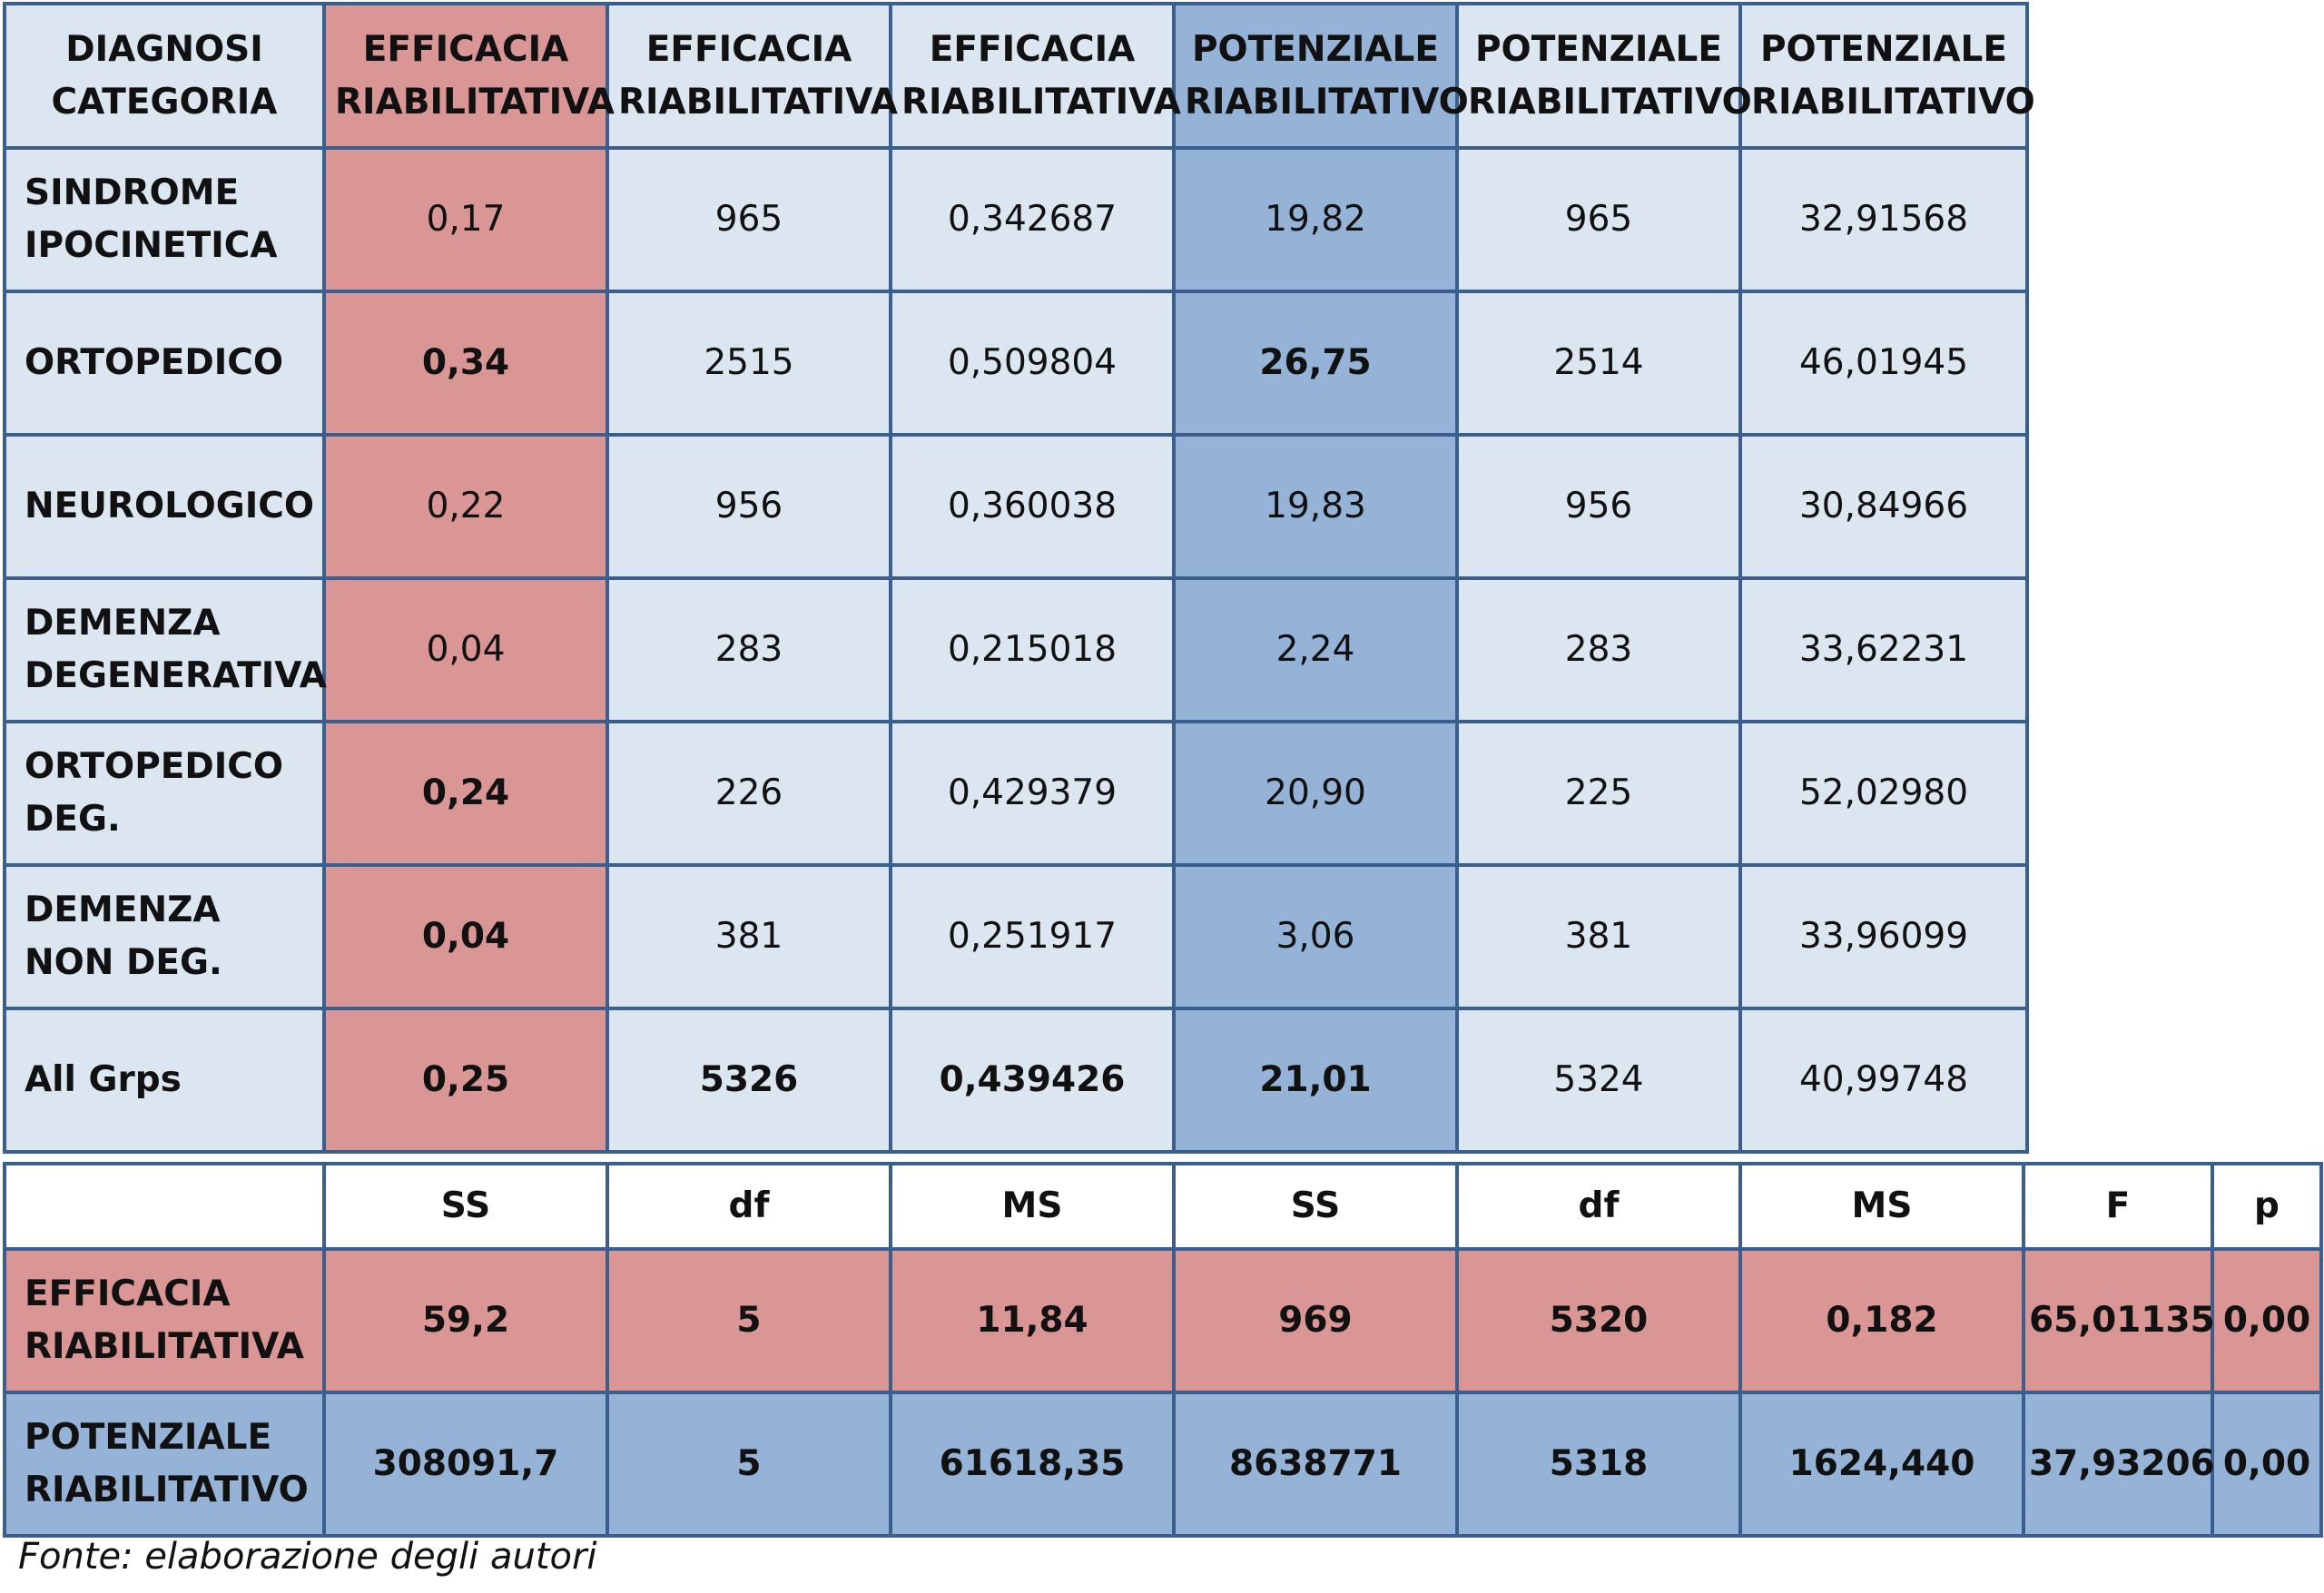 The height and width of the screenshot is (1593, 2324). What do you see at coordinates (164, 76) in the screenshot?
I see `header-cell: DIAGNOSI CATEGORIA` at bounding box center [164, 76].